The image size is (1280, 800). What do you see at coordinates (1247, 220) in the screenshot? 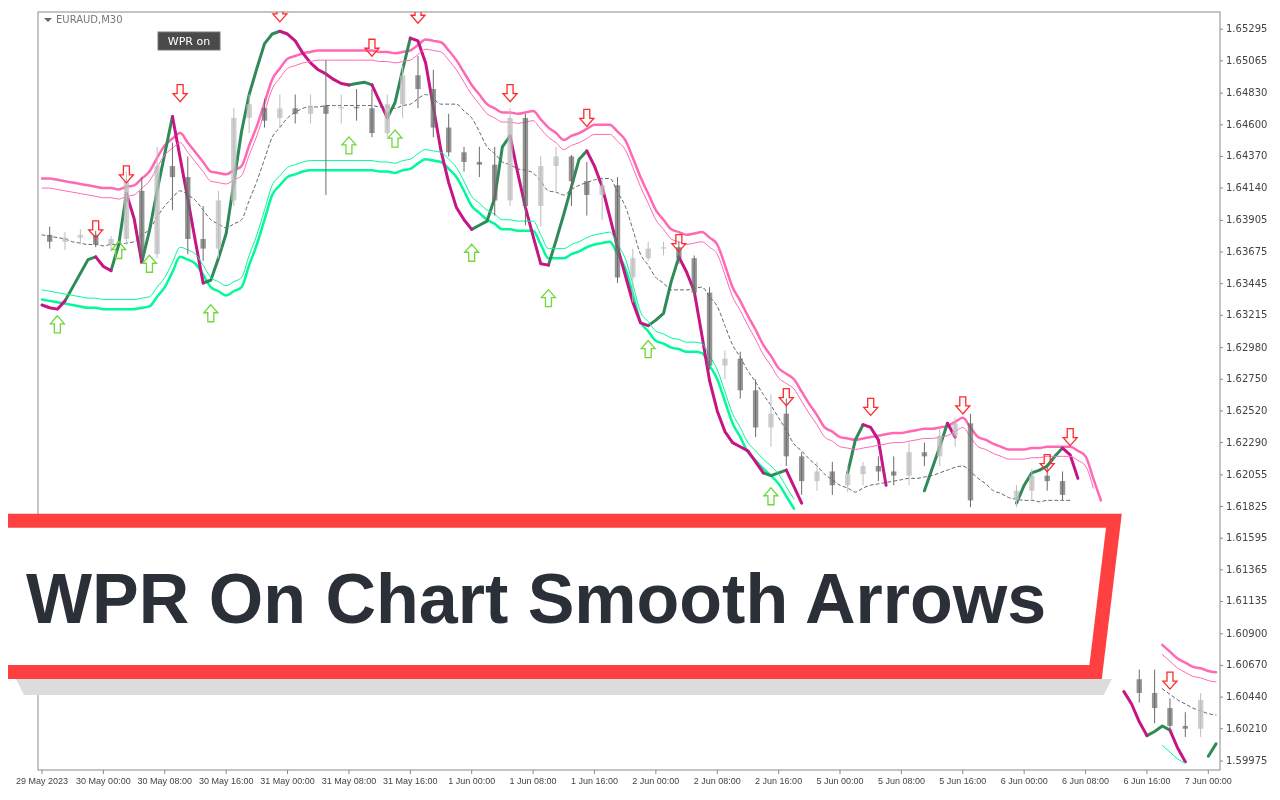
I see `y-tick-label: 1.63905` at bounding box center [1247, 220].